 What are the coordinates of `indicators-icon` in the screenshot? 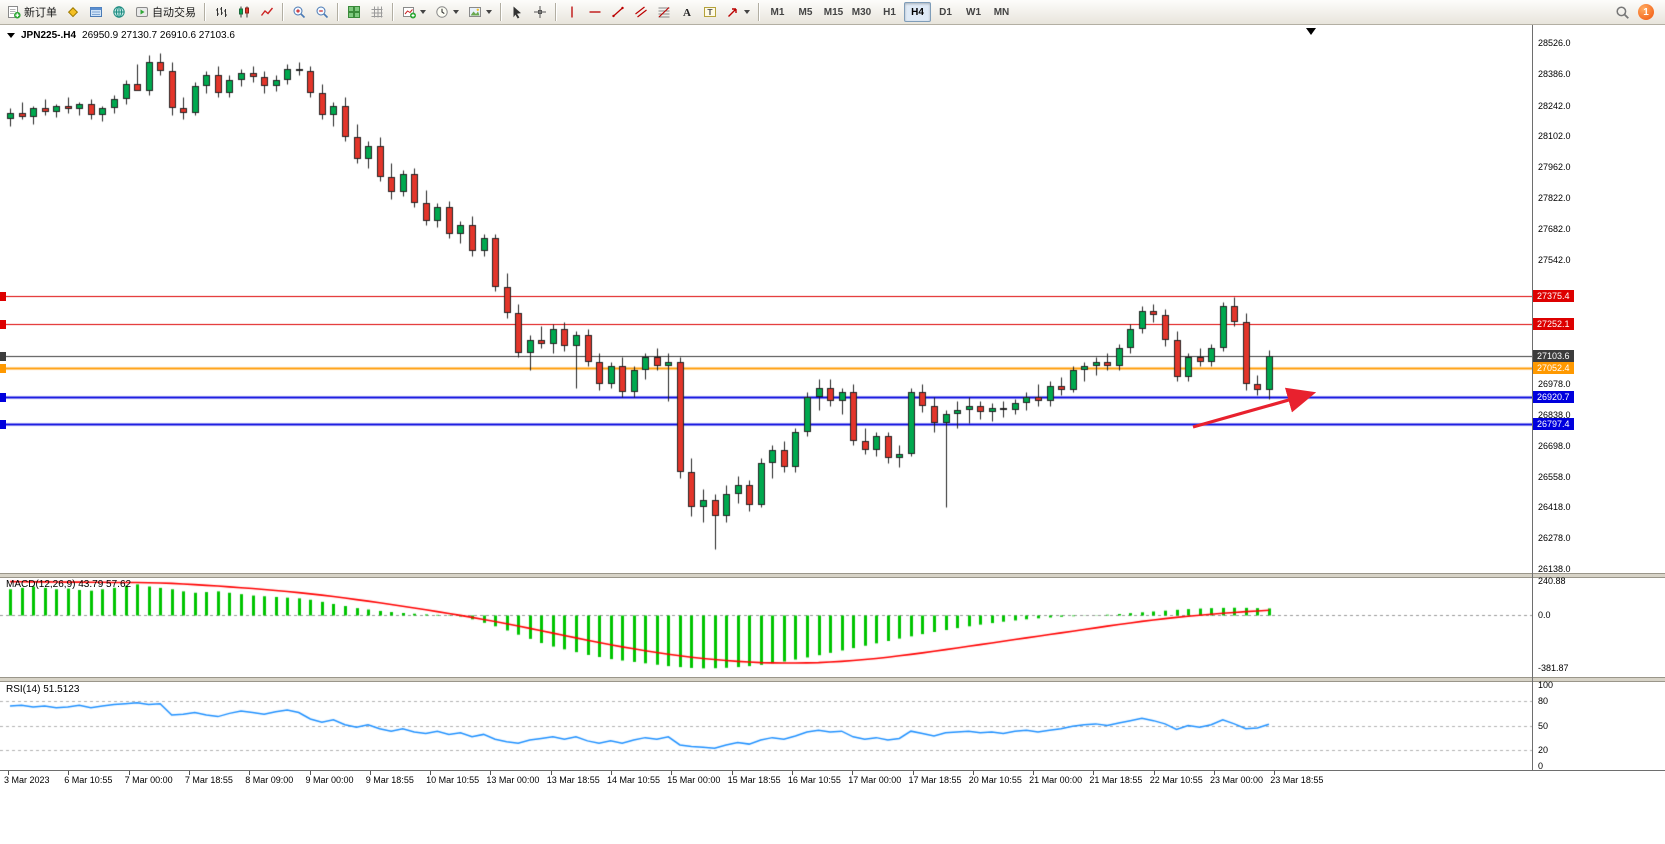 It's located at (409, 13).